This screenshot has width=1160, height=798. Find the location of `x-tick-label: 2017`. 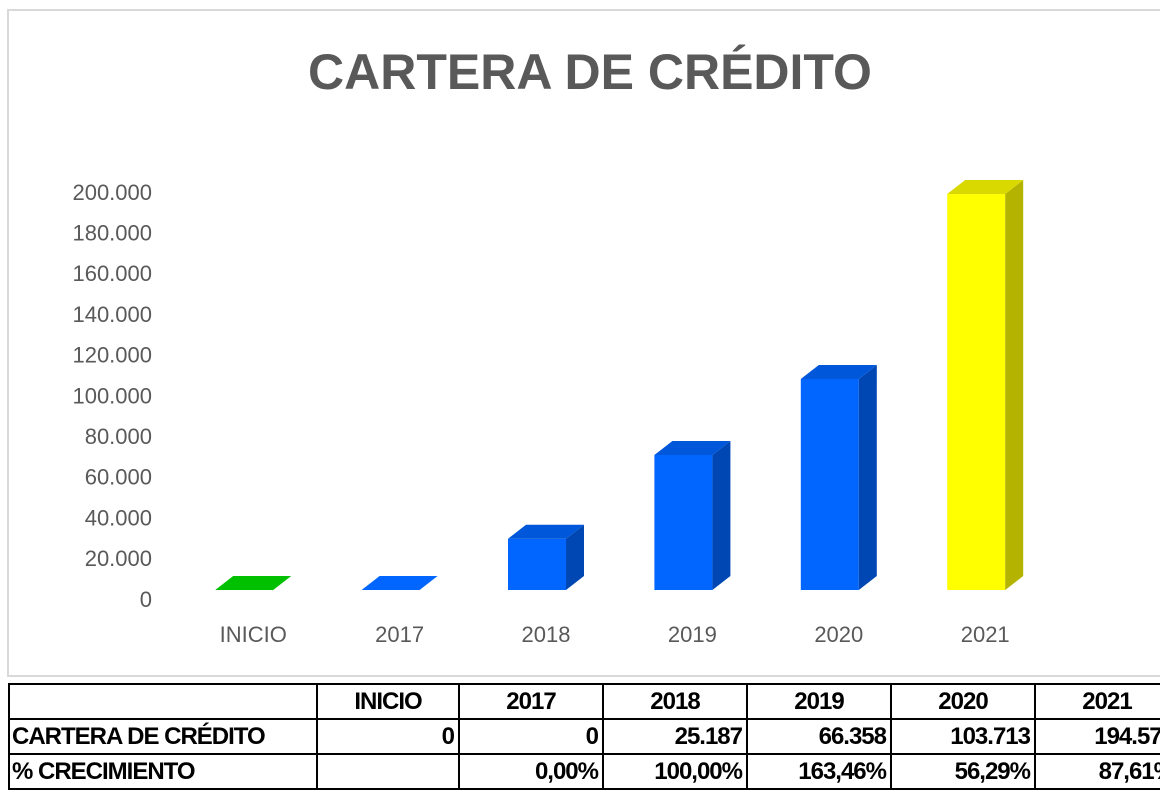

x-tick-label: 2017 is located at coordinates (399, 634).